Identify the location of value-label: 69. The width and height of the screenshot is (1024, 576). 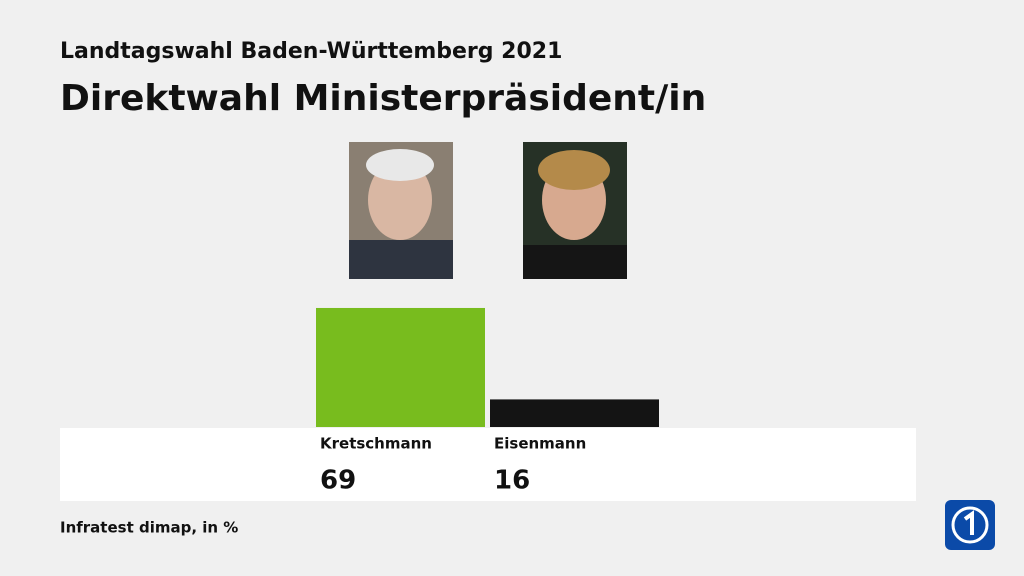
(338, 481).